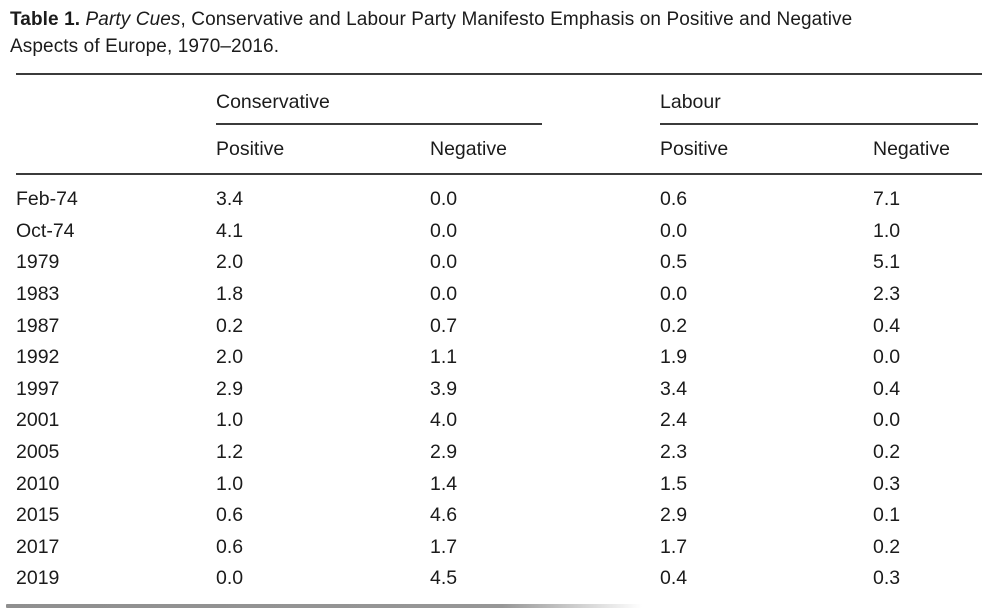  I want to click on cell-value: 0.7, so click(444, 325).